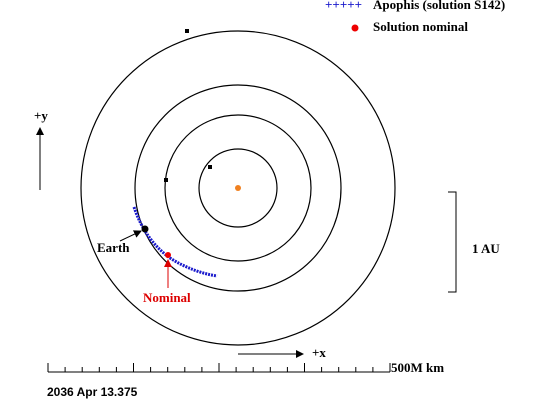 The height and width of the screenshot is (410, 555). What do you see at coordinates (168, 255) in the screenshot?
I see `nominal-position` at bounding box center [168, 255].